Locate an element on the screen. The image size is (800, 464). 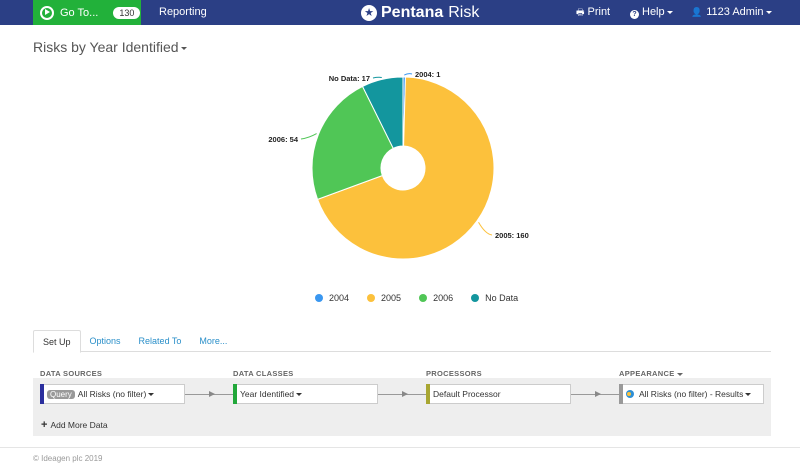
page-title: Risks by Year Identified is located at coordinates (110, 47).